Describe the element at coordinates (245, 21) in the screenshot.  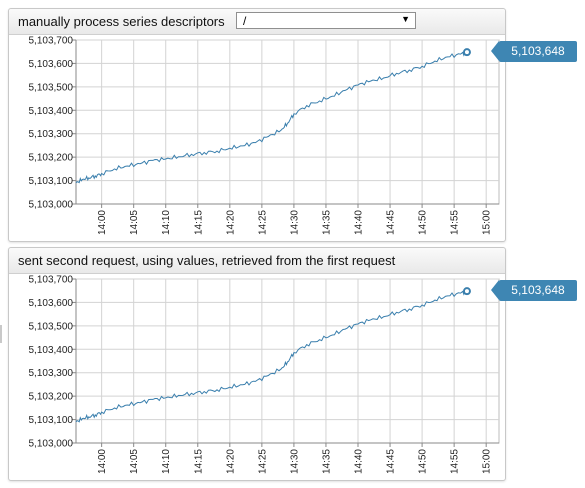
I see `dropdown-selected-value: /` at that location.